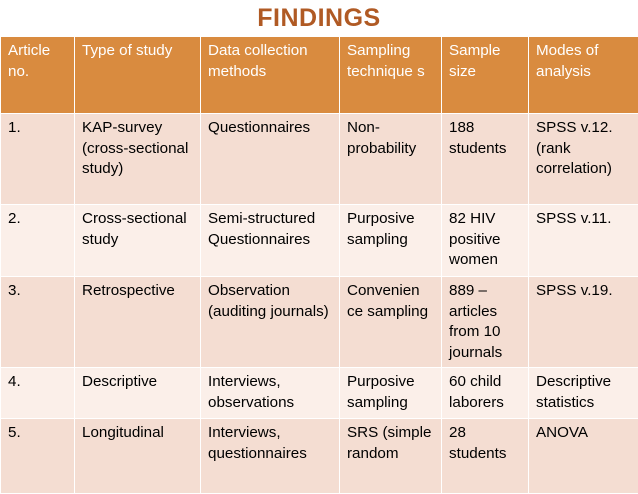  I want to click on cell-data-collection: Semi-structured Questionnaires, so click(270, 241).